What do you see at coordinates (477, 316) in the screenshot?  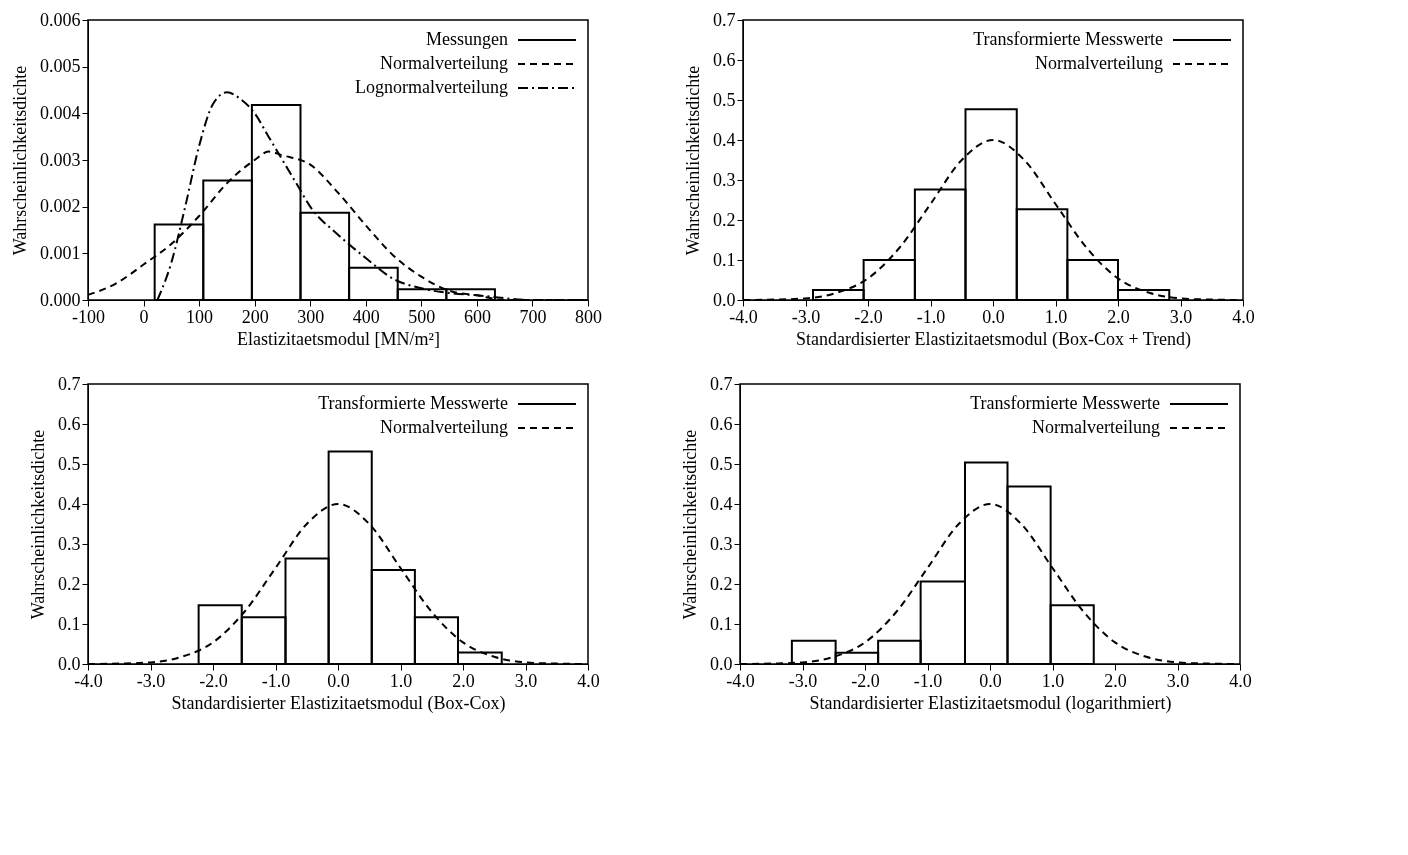 I see `x-tick-label: 600` at bounding box center [477, 316].